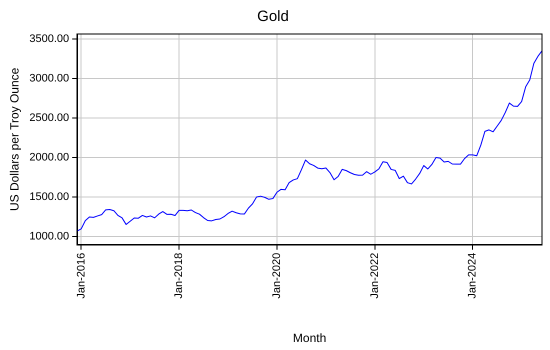 This screenshot has height=350, width=550. What do you see at coordinates (49, 158) in the screenshot?
I see `y-tick-label: 2000.00` at bounding box center [49, 158].